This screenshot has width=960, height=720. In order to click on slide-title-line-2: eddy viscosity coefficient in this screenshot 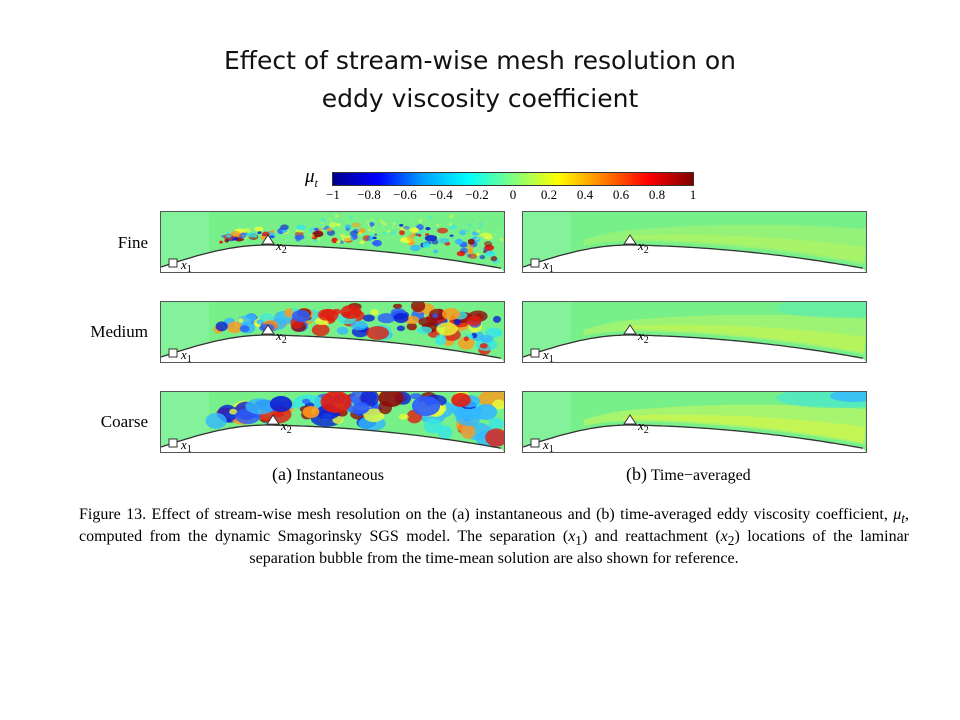, I will do `click(480, 98)`.